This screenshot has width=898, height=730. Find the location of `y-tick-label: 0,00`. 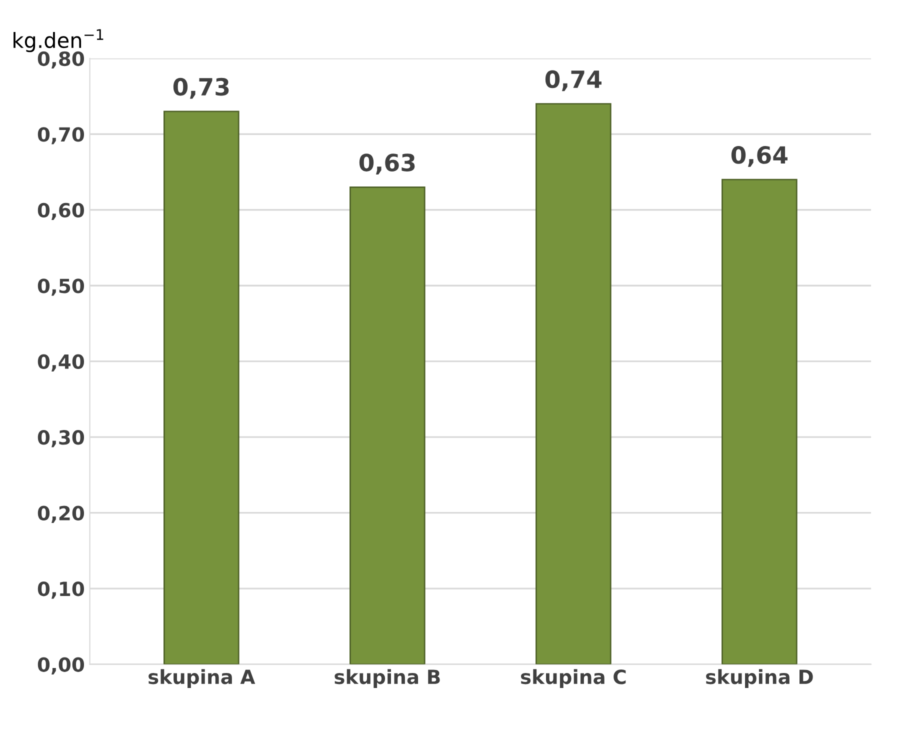

y-tick-label: 0,00 is located at coordinates (61, 665).